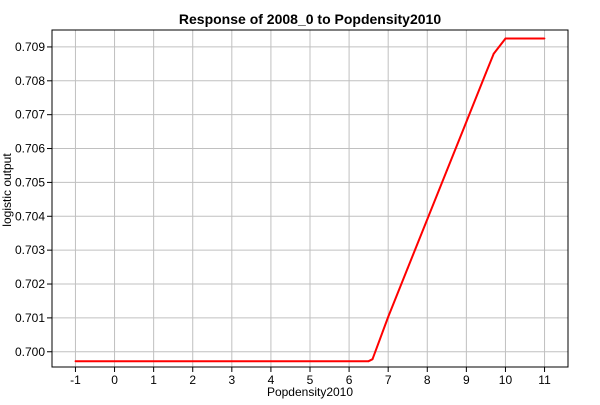  Describe the element at coordinates (30, 149) in the screenshot. I see `y-tick-label: 0.706` at that location.